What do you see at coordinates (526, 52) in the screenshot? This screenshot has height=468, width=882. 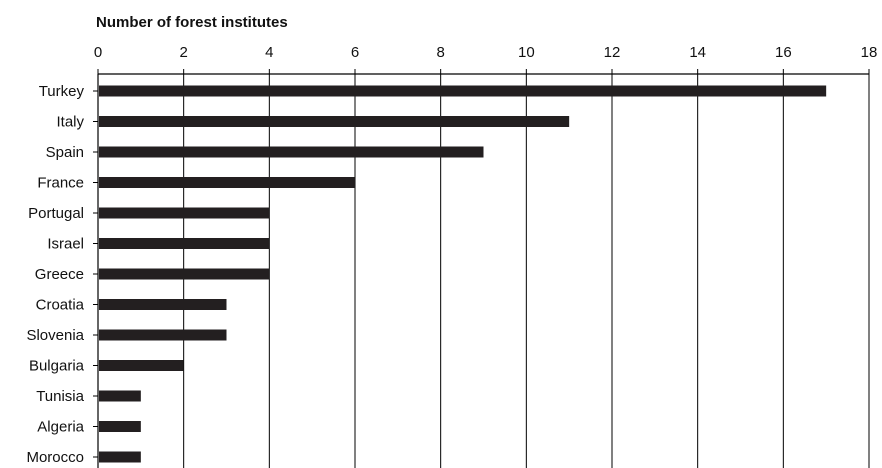 I see `x-tick-label-10: 10` at bounding box center [526, 52].